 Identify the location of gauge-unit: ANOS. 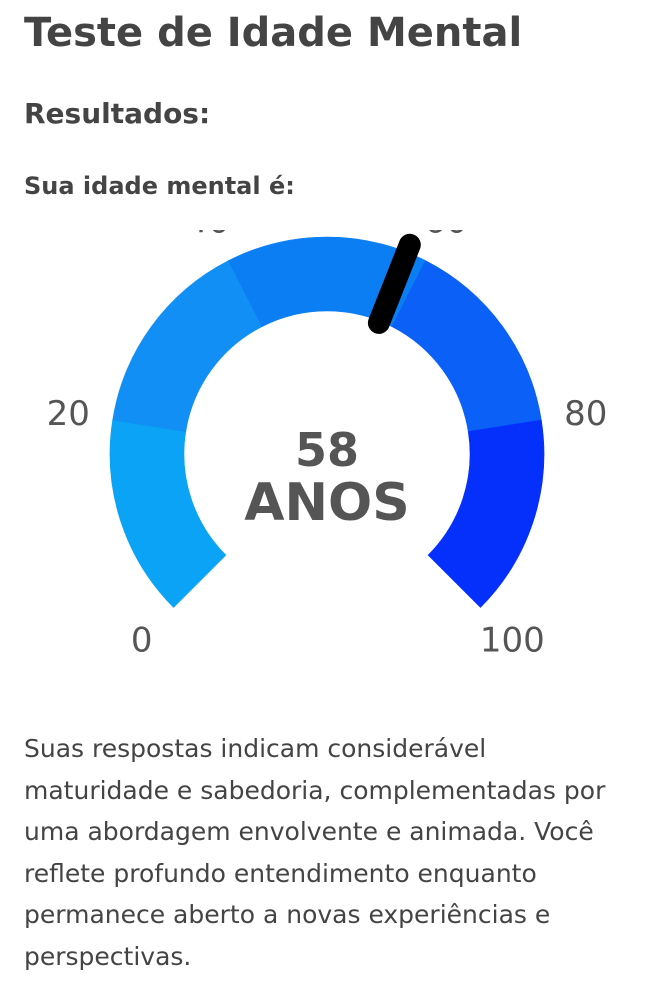
(326, 503).